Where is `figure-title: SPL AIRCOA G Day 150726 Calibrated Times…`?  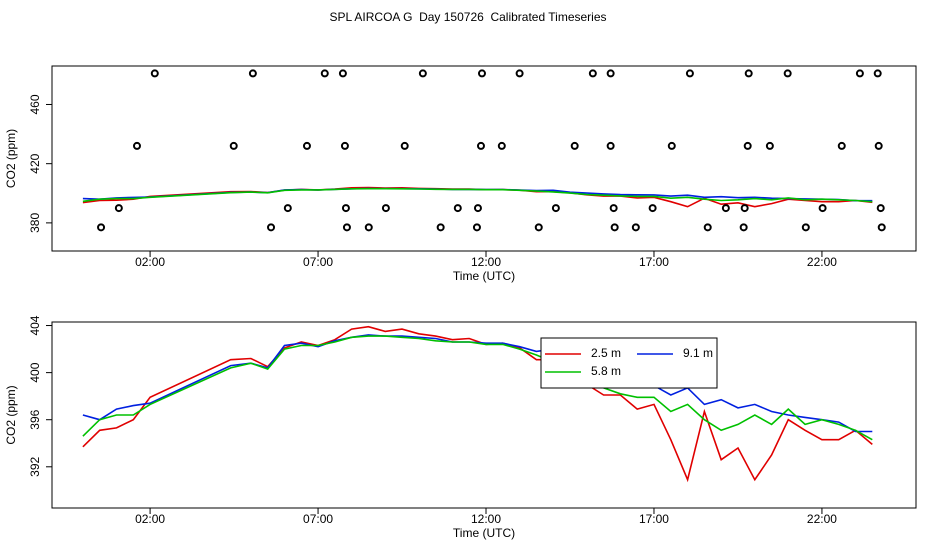 figure-title: SPL AIRCOA G Day 150726 Calibrated Times… is located at coordinates (467, 17).